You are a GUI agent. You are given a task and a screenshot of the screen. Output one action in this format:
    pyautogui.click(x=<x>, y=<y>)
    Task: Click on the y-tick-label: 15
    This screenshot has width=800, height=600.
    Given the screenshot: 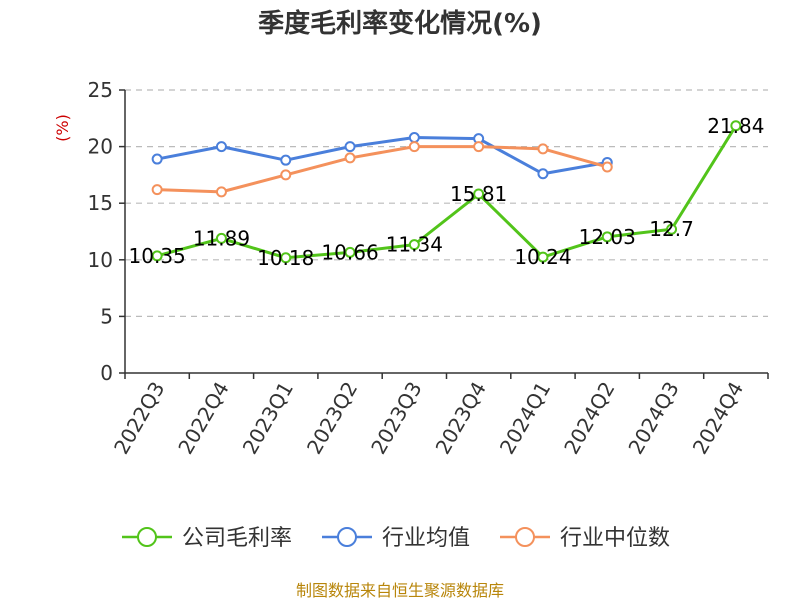 What is the action you would take?
    pyautogui.click(x=100, y=203)
    